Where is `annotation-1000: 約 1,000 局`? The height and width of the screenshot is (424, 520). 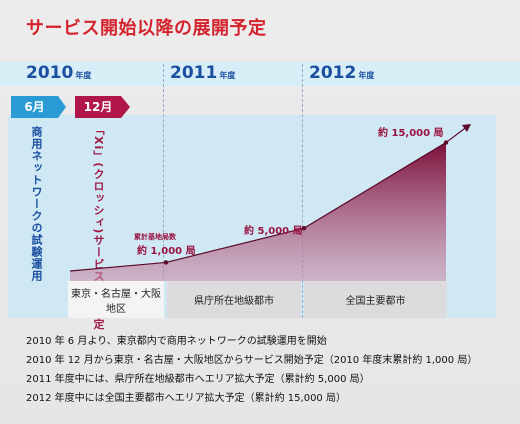
annotation-1000: 約 1,000 局 is located at coordinates (166, 251).